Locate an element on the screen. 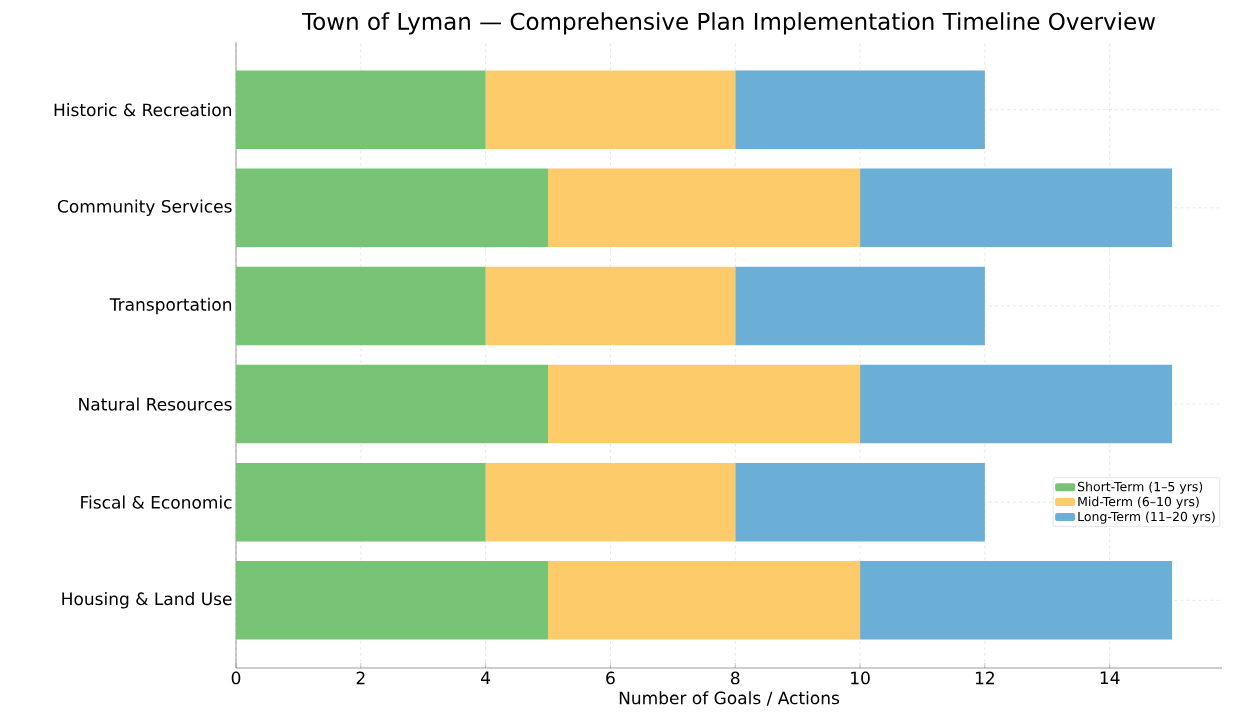  y-tick-label: Historic & Recreation is located at coordinates (143, 110).